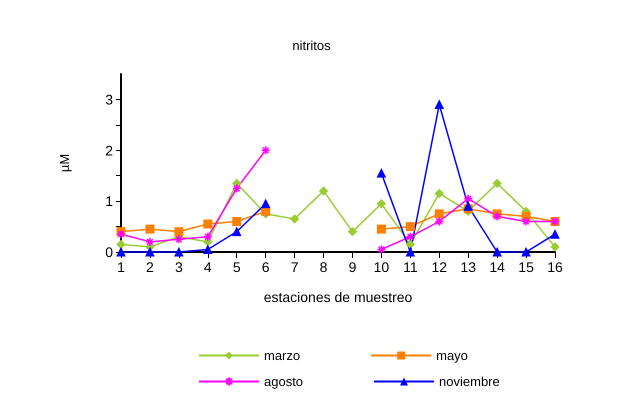 The image size is (623, 415). I want to click on x-axis-title: estaciones de muestreo, so click(338, 297).